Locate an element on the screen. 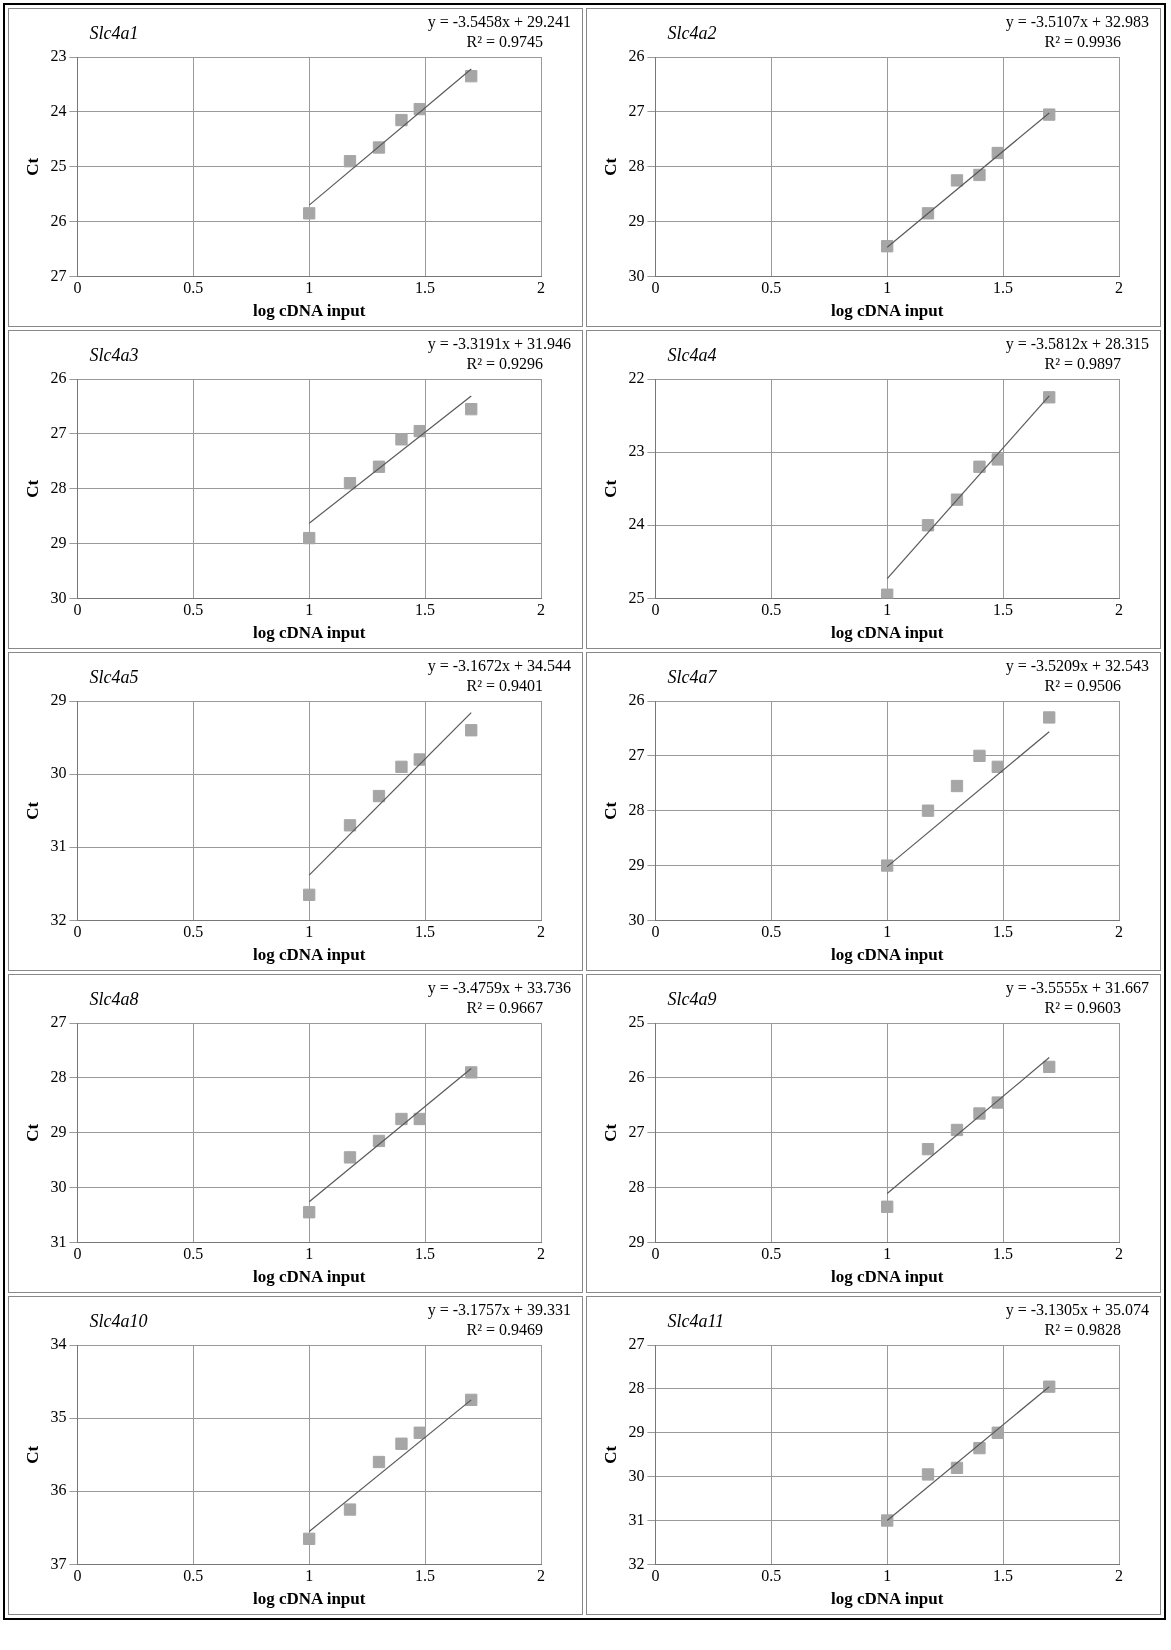 This screenshot has width=1171, height=1650. text: R² = 0.9296 is located at coordinates (504, 364).